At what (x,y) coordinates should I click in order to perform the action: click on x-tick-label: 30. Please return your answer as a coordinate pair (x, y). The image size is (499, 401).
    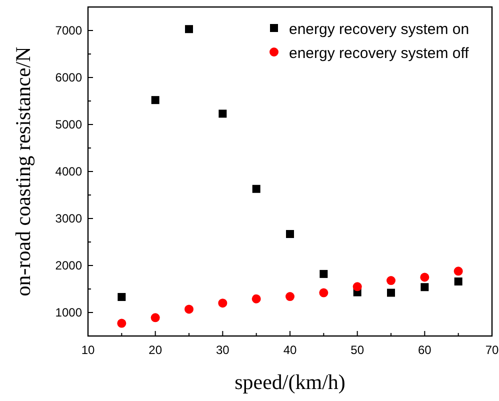
    Looking at the image, I should click on (223, 350).